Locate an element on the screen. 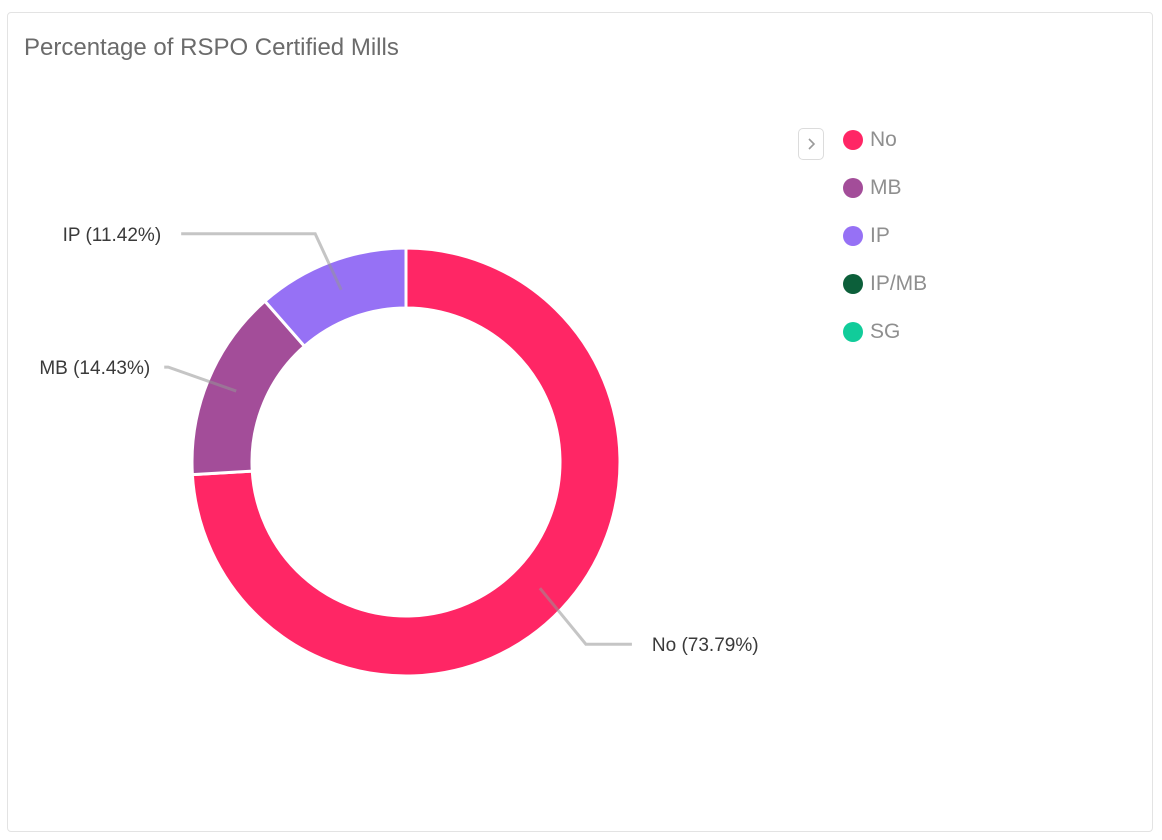 The width and height of the screenshot is (1162, 840). legend-item-mb: MB is located at coordinates (885, 188).